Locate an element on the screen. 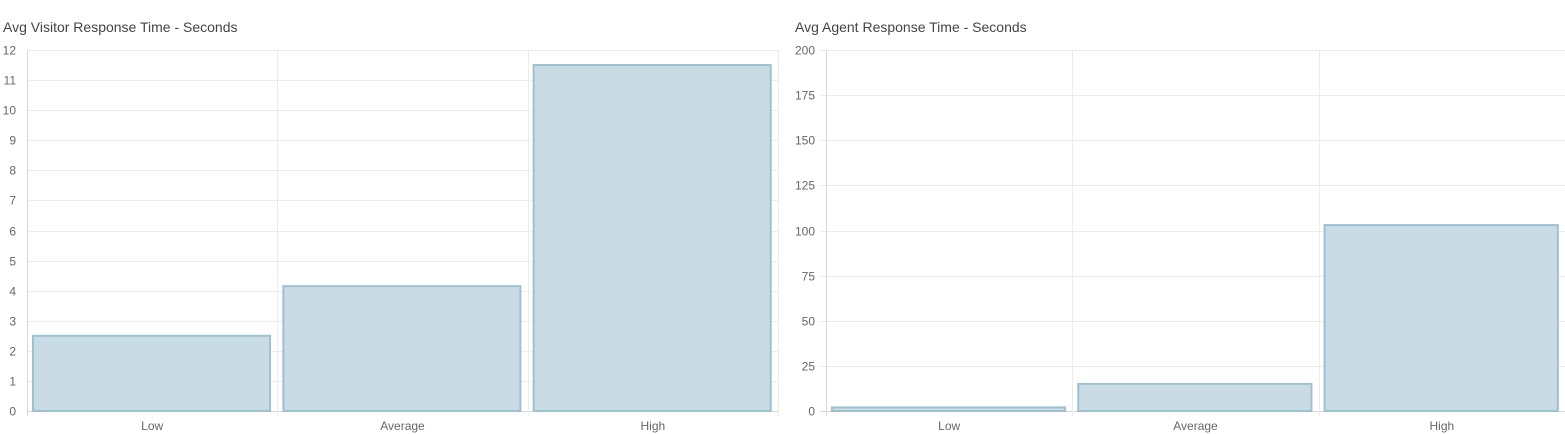  y-tick-label: 100 is located at coordinates (805, 232).